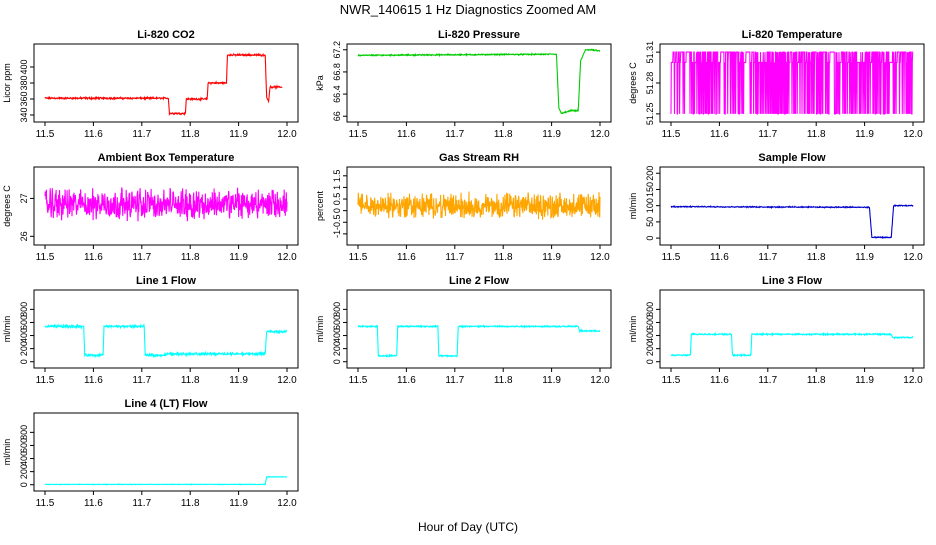  What do you see at coordinates (792, 158) in the screenshot?
I see `panel-title: Sample Flow` at bounding box center [792, 158].